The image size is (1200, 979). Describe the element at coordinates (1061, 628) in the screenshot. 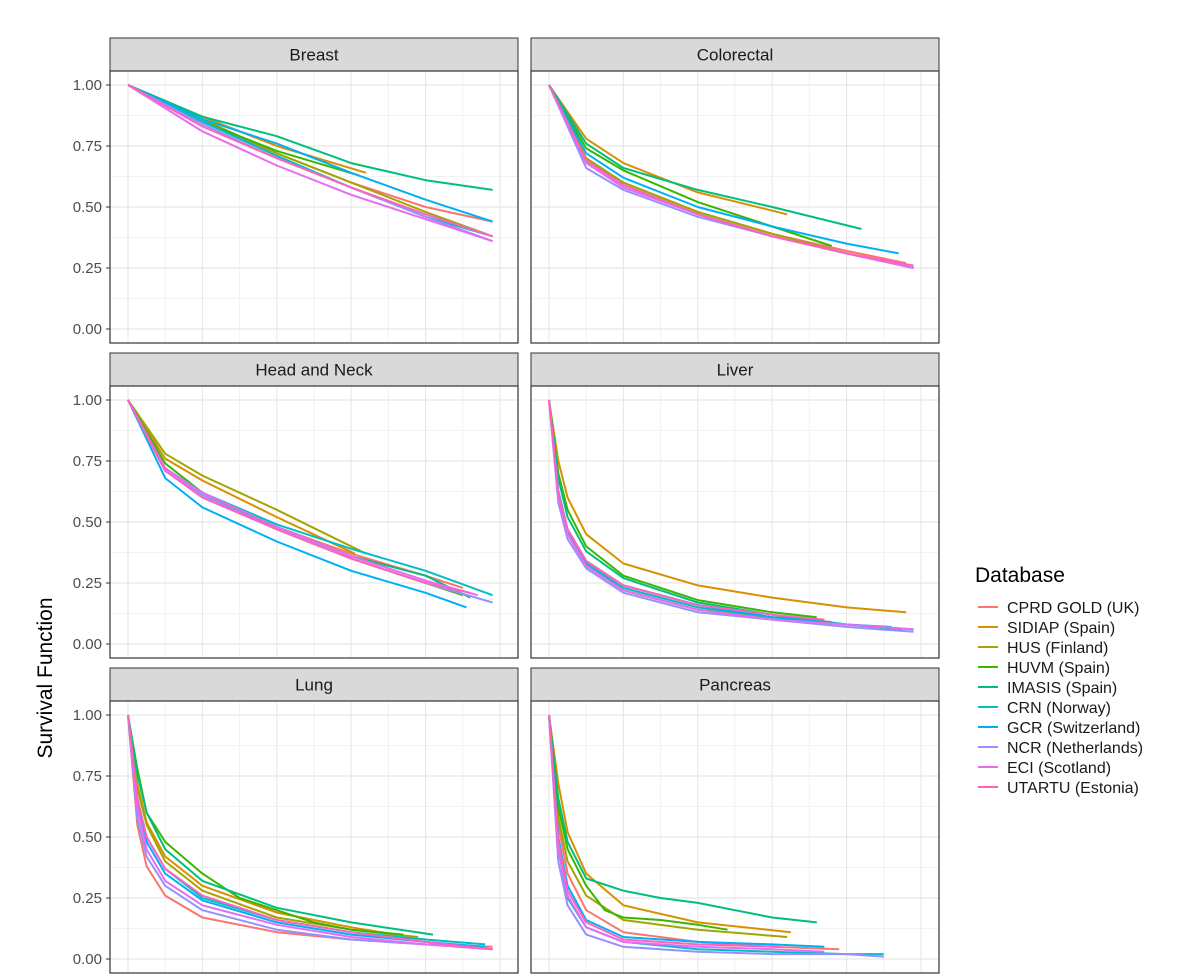

I see `legend-label: SIDIAP (Spain)` at that location.